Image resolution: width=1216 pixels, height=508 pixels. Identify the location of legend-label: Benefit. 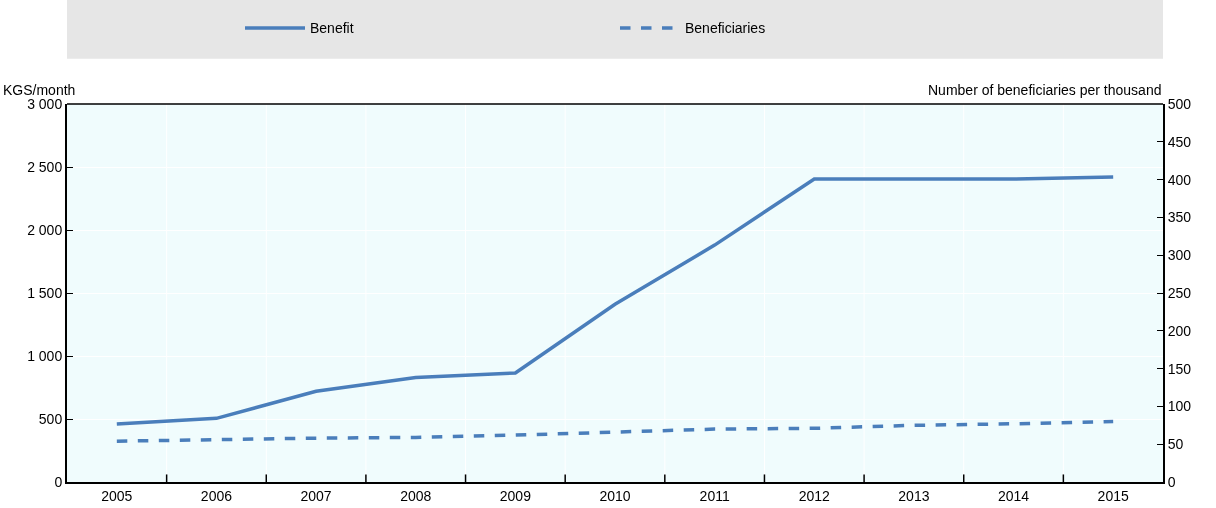
(332, 28).